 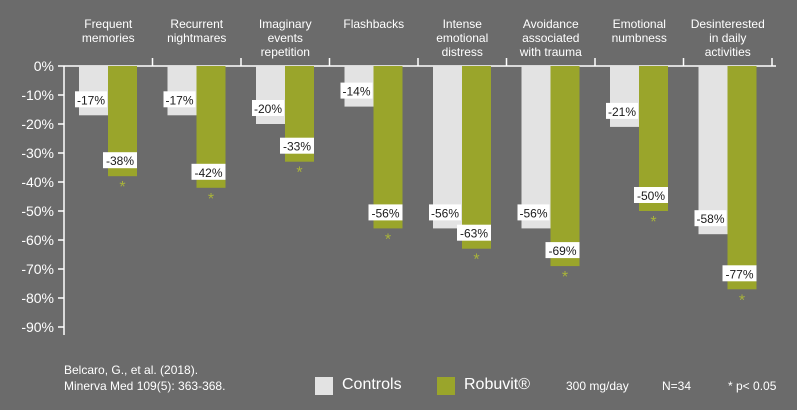 I want to click on value-label-controls: -58%, so click(x=710, y=219).